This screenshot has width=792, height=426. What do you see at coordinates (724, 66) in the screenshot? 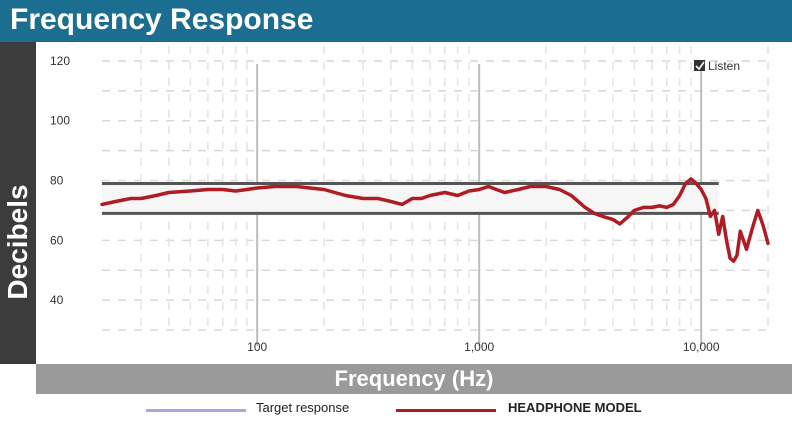
I see `listen-label: Listen` at bounding box center [724, 66].